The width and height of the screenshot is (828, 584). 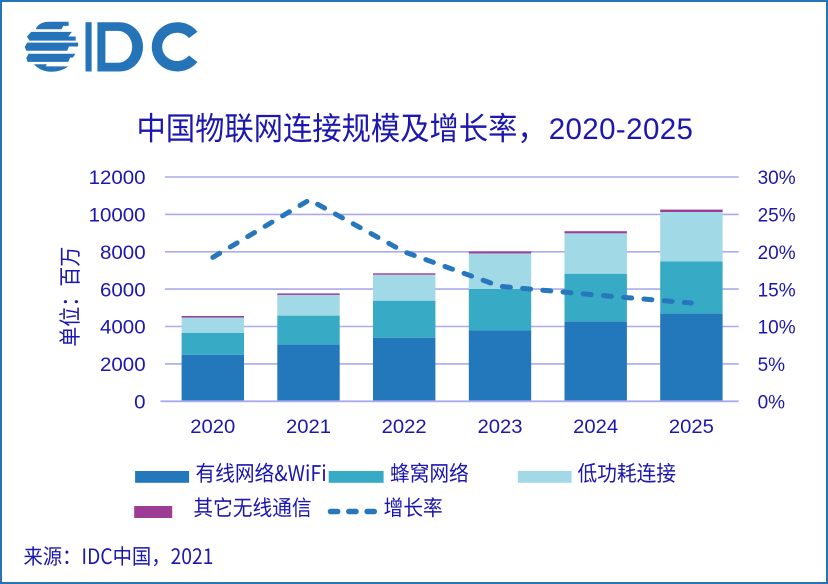 I want to click on svg-text: 5%, so click(x=772, y=365).